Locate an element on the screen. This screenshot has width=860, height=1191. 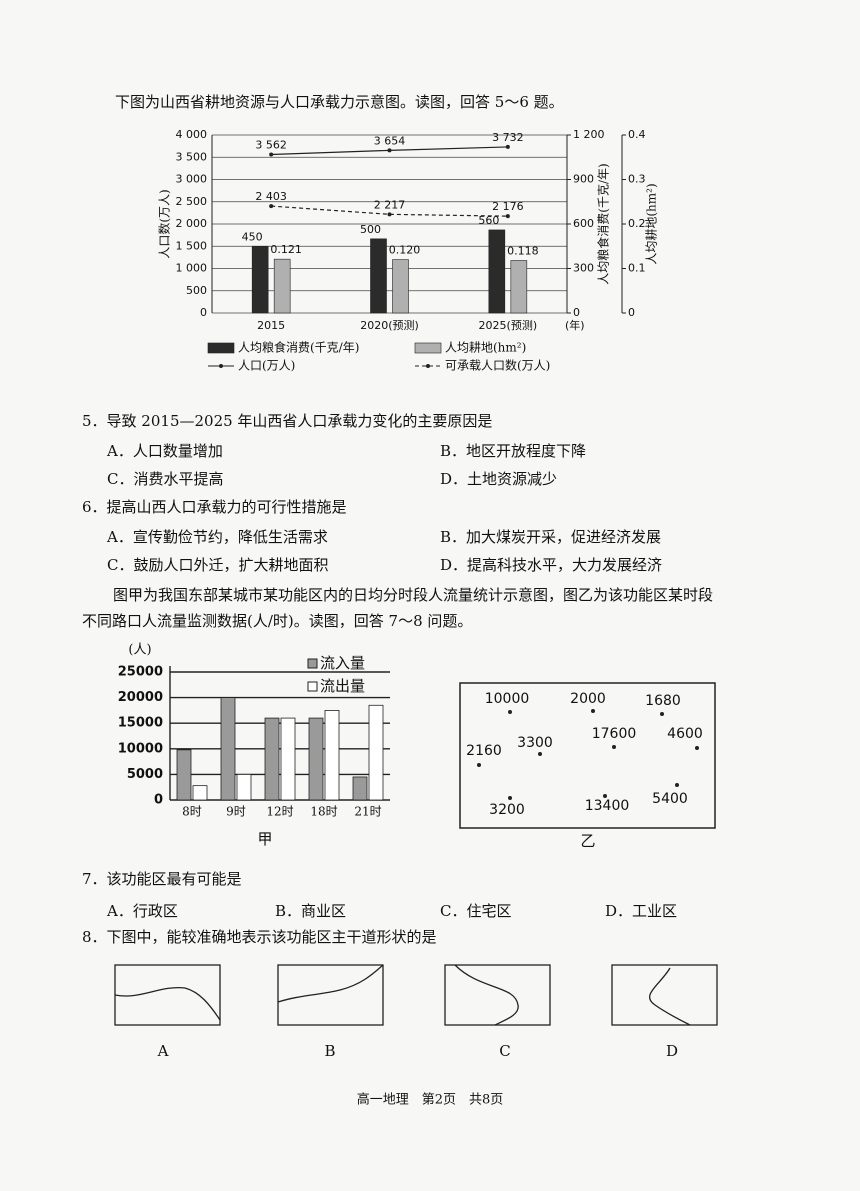
x-tick-label: 2025(预测) is located at coordinates (508, 325).